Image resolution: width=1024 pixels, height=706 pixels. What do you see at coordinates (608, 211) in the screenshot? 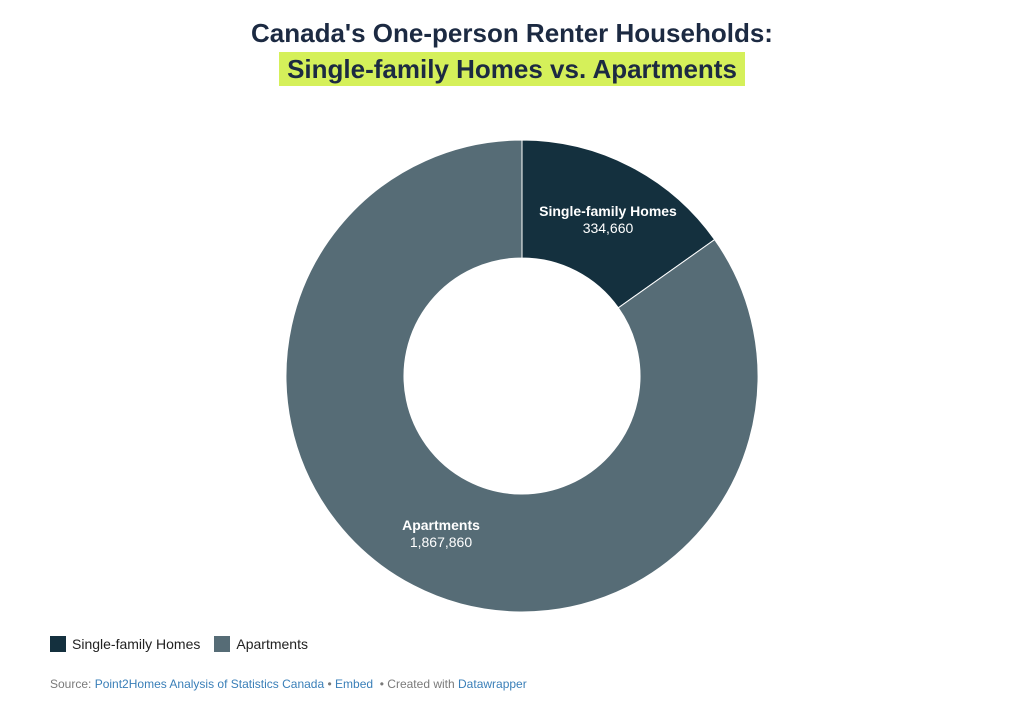
I see `slice-label-single-family-homes: Single-family Homes` at bounding box center [608, 211].